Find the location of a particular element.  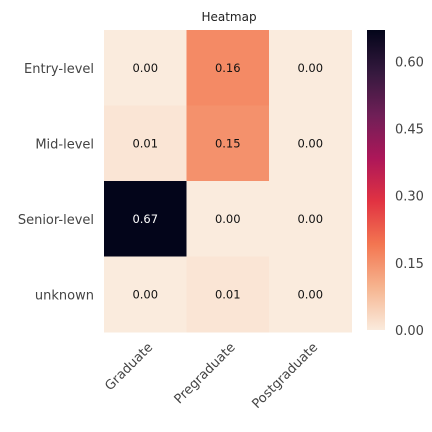

x-tick-label: Postgraduate is located at coordinates (285, 376).